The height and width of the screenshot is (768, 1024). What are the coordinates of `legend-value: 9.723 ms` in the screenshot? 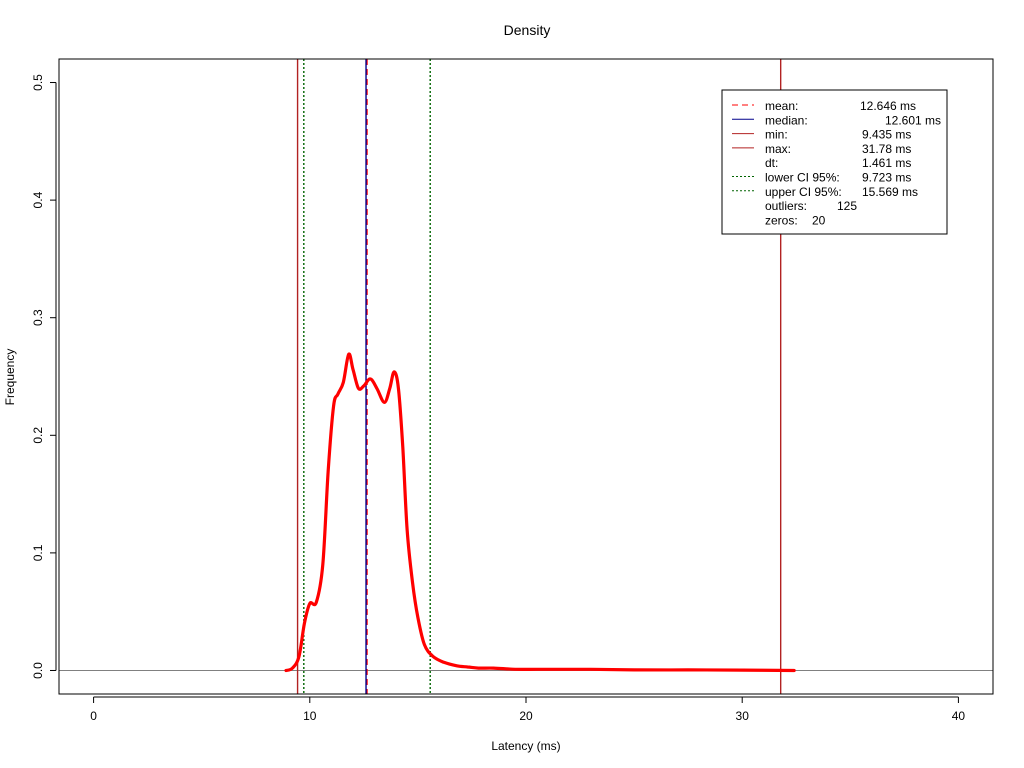 It's located at (886, 178).